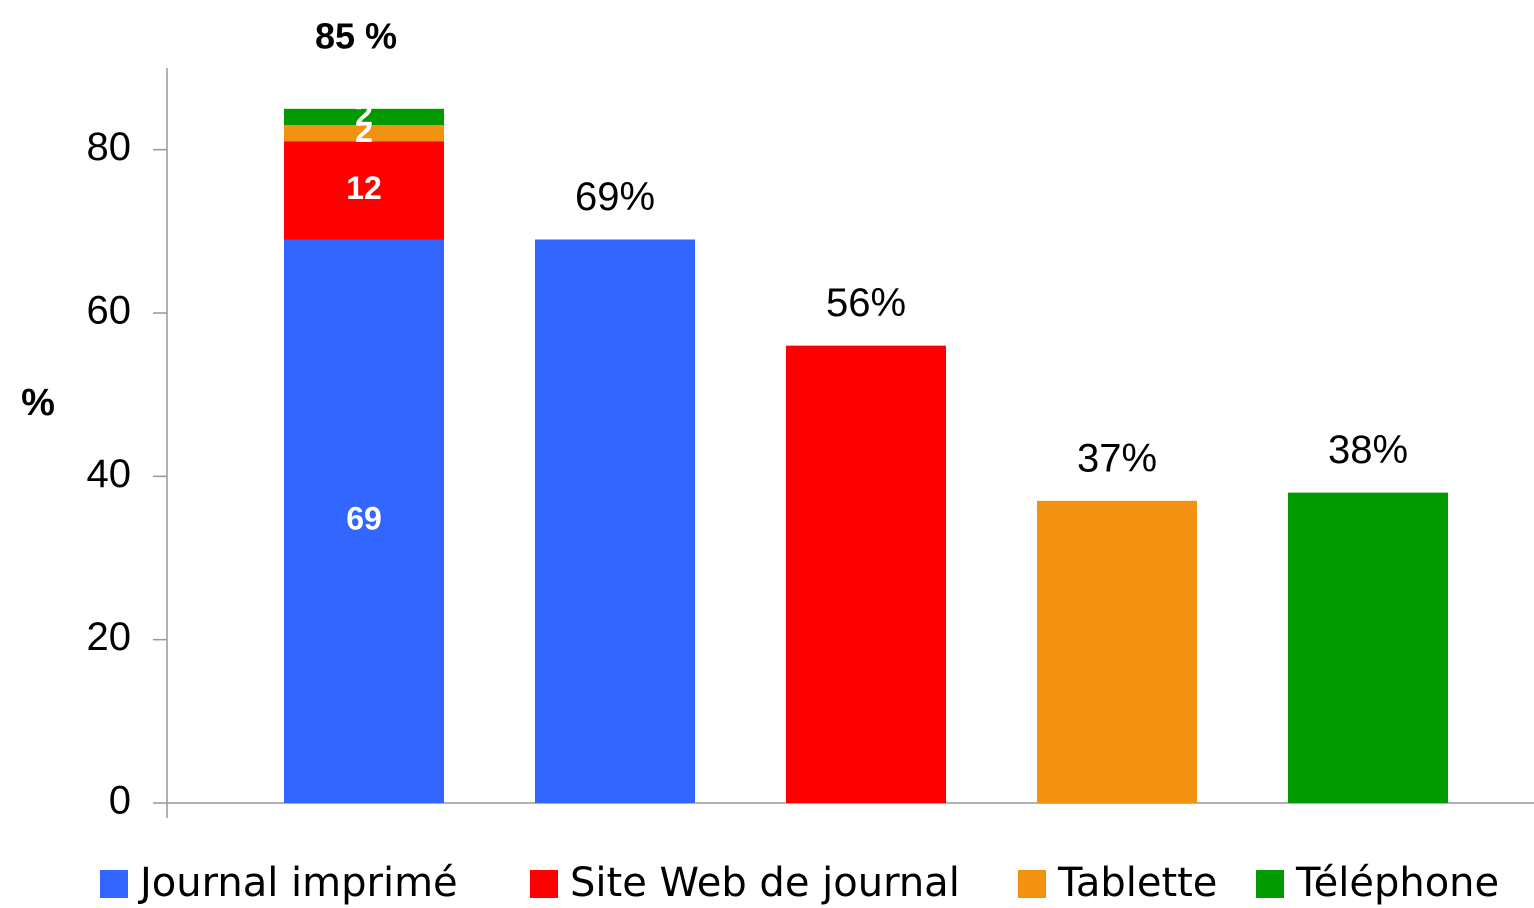  I want to click on total-label: 85 %, so click(356, 35).